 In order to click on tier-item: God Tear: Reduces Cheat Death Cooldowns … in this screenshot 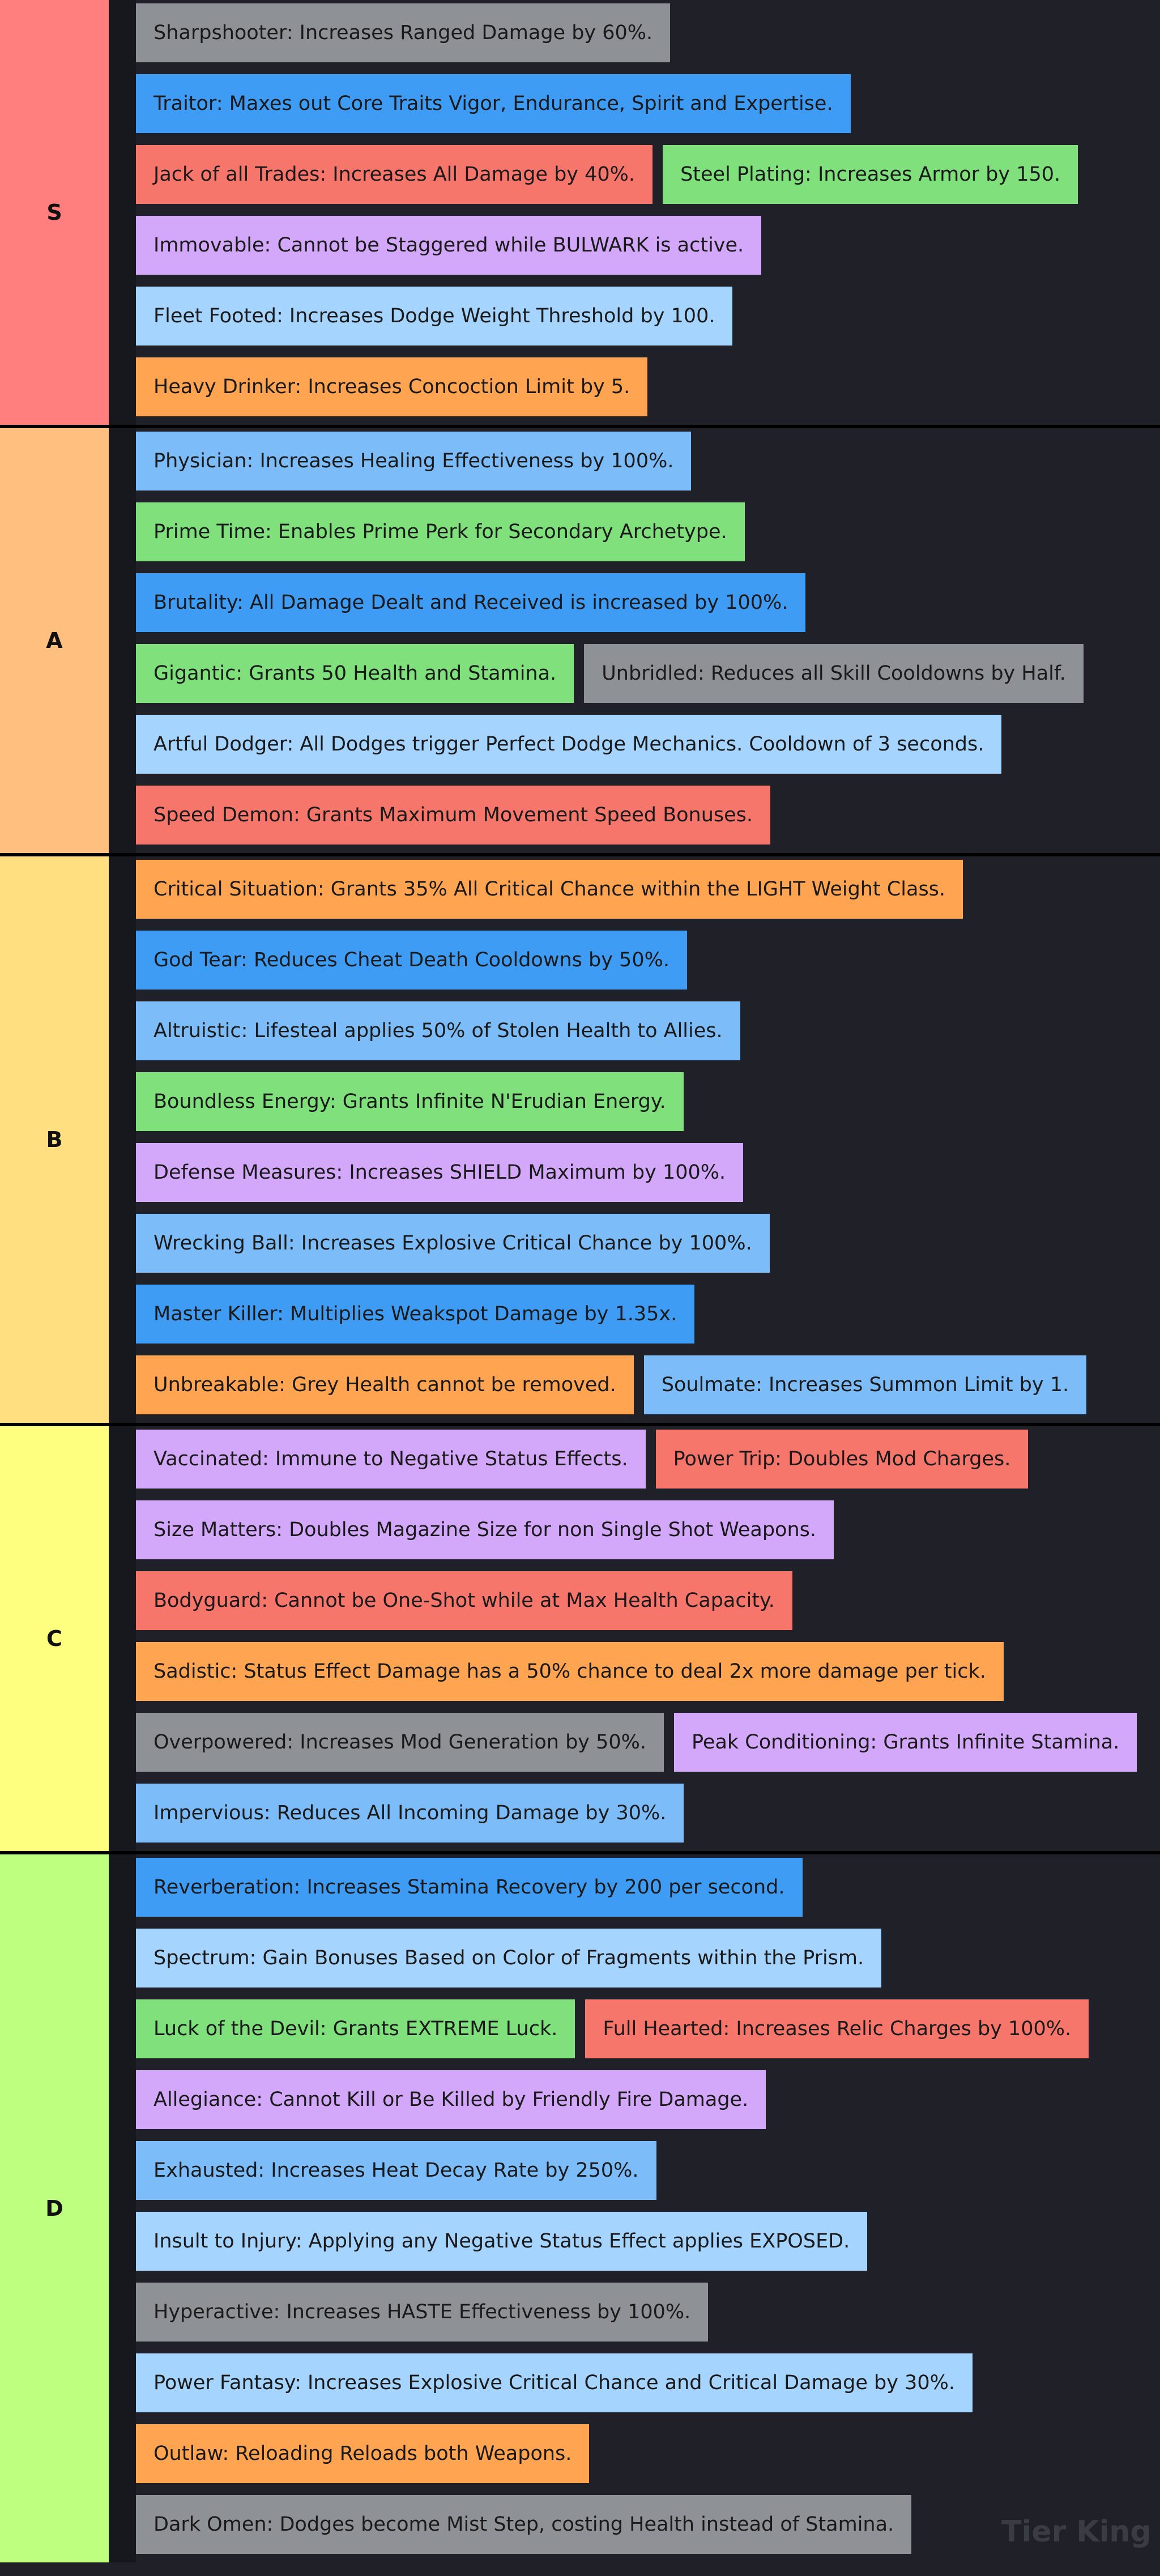, I will do `click(411, 960)`.